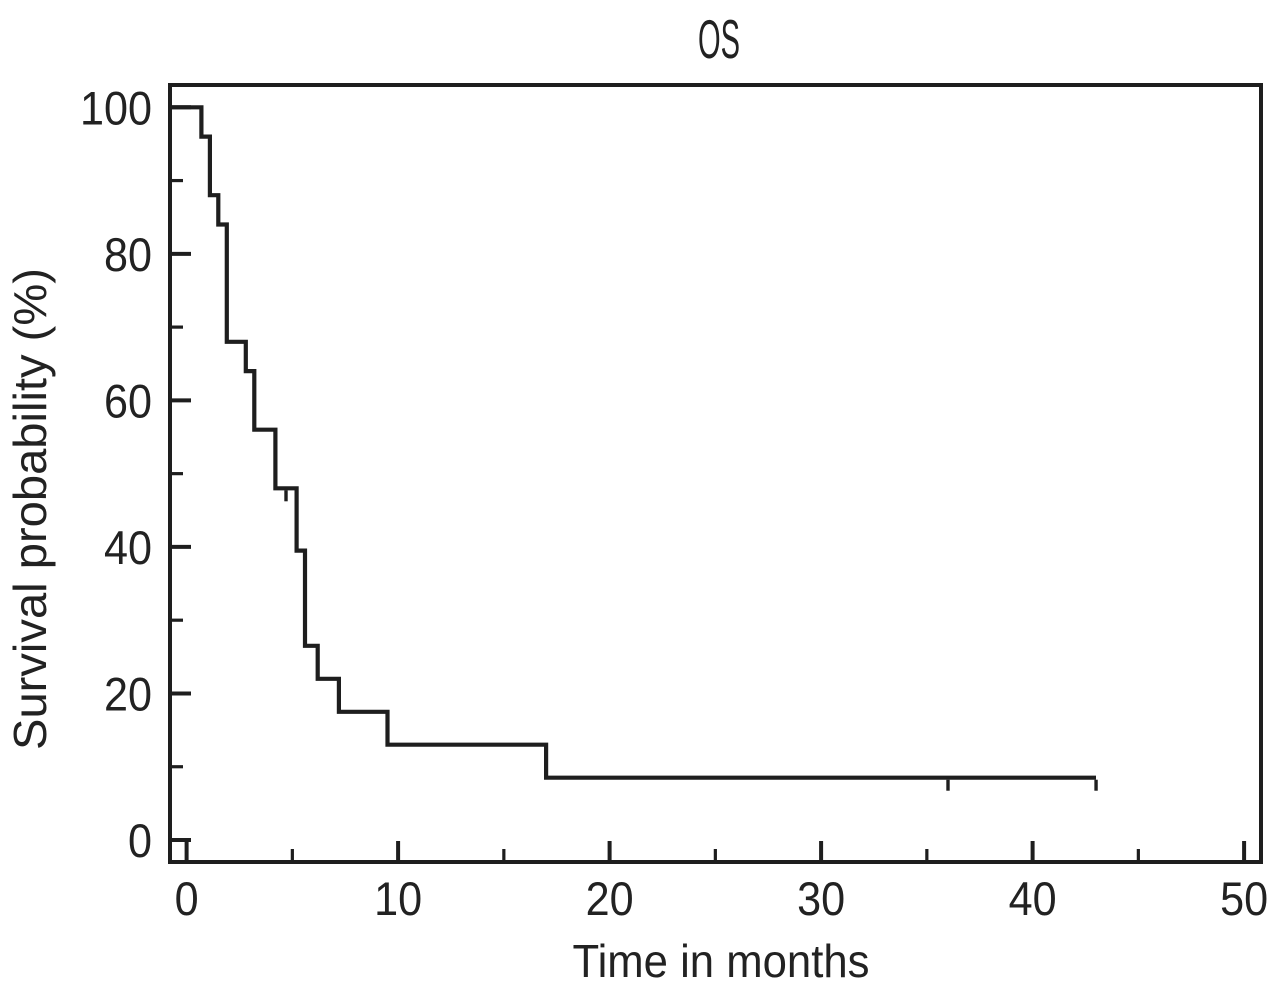 The height and width of the screenshot is (996, 1280). I want to click on y-tick-label-20: 20, so click(128, 693).